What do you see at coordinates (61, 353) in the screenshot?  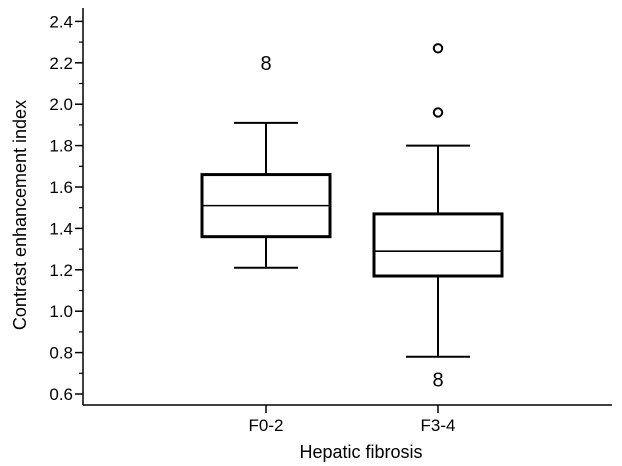 I see `y-tick-label: 0.8` at bounding box center [61, 353].